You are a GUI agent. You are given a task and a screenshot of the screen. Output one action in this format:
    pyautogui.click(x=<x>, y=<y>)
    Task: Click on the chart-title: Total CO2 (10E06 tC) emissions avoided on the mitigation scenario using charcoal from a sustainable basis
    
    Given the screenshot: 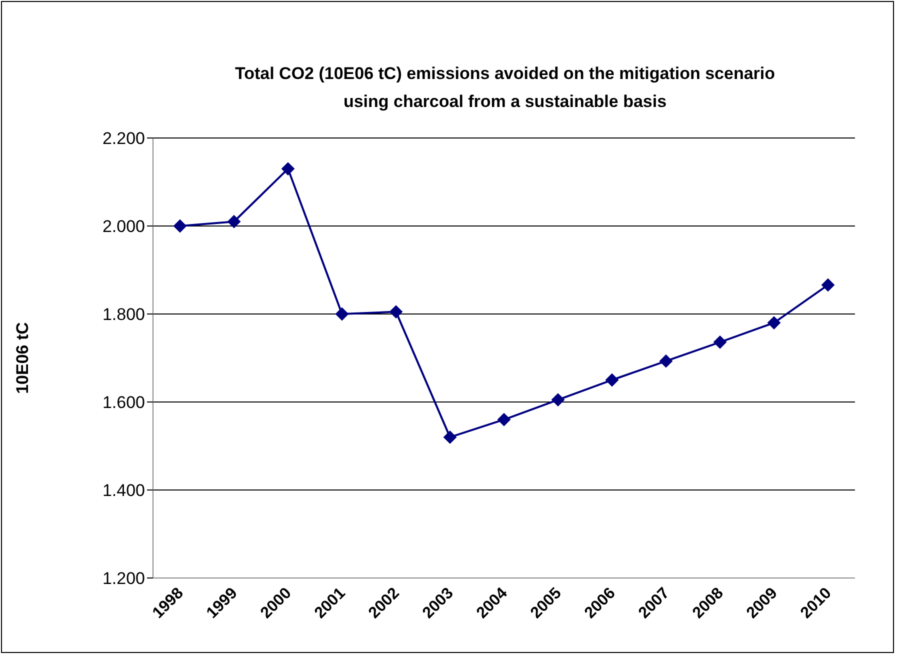 What is the action you would take?
    pyautogui.click(x=505, y=88)
    